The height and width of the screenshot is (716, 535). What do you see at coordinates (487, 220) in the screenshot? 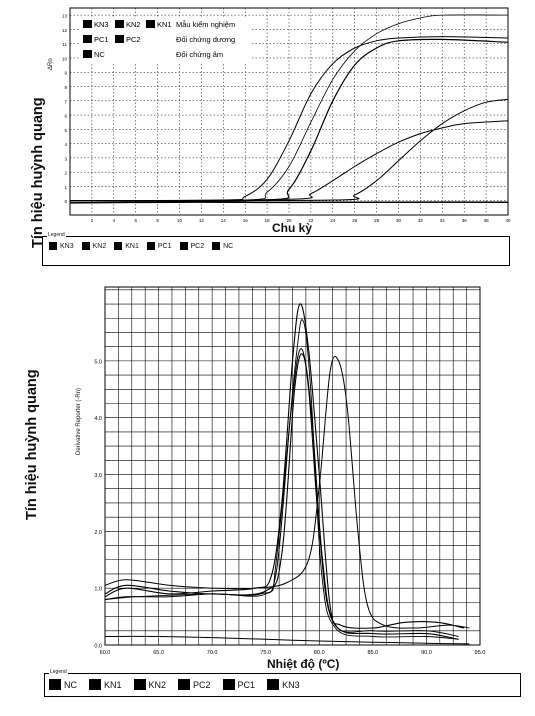
I see `top-x-tick-label: 38` at bounding box center [487, 220].